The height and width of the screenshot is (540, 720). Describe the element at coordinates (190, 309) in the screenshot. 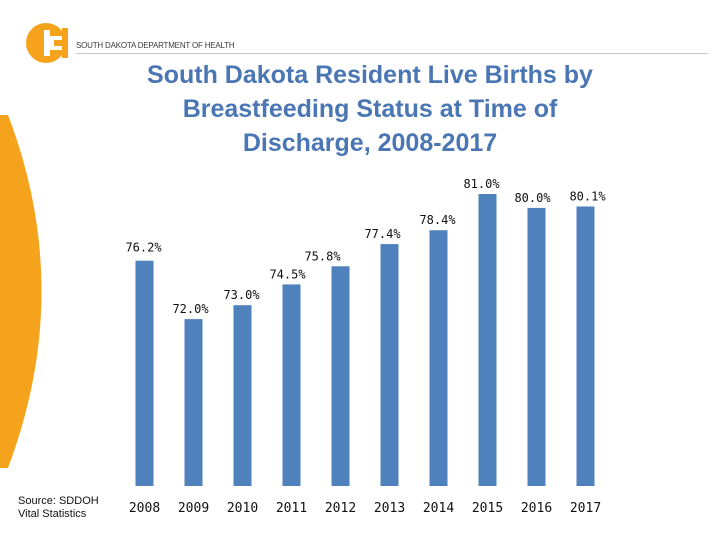

I see `data-label-2009: 72.0%` at that location.